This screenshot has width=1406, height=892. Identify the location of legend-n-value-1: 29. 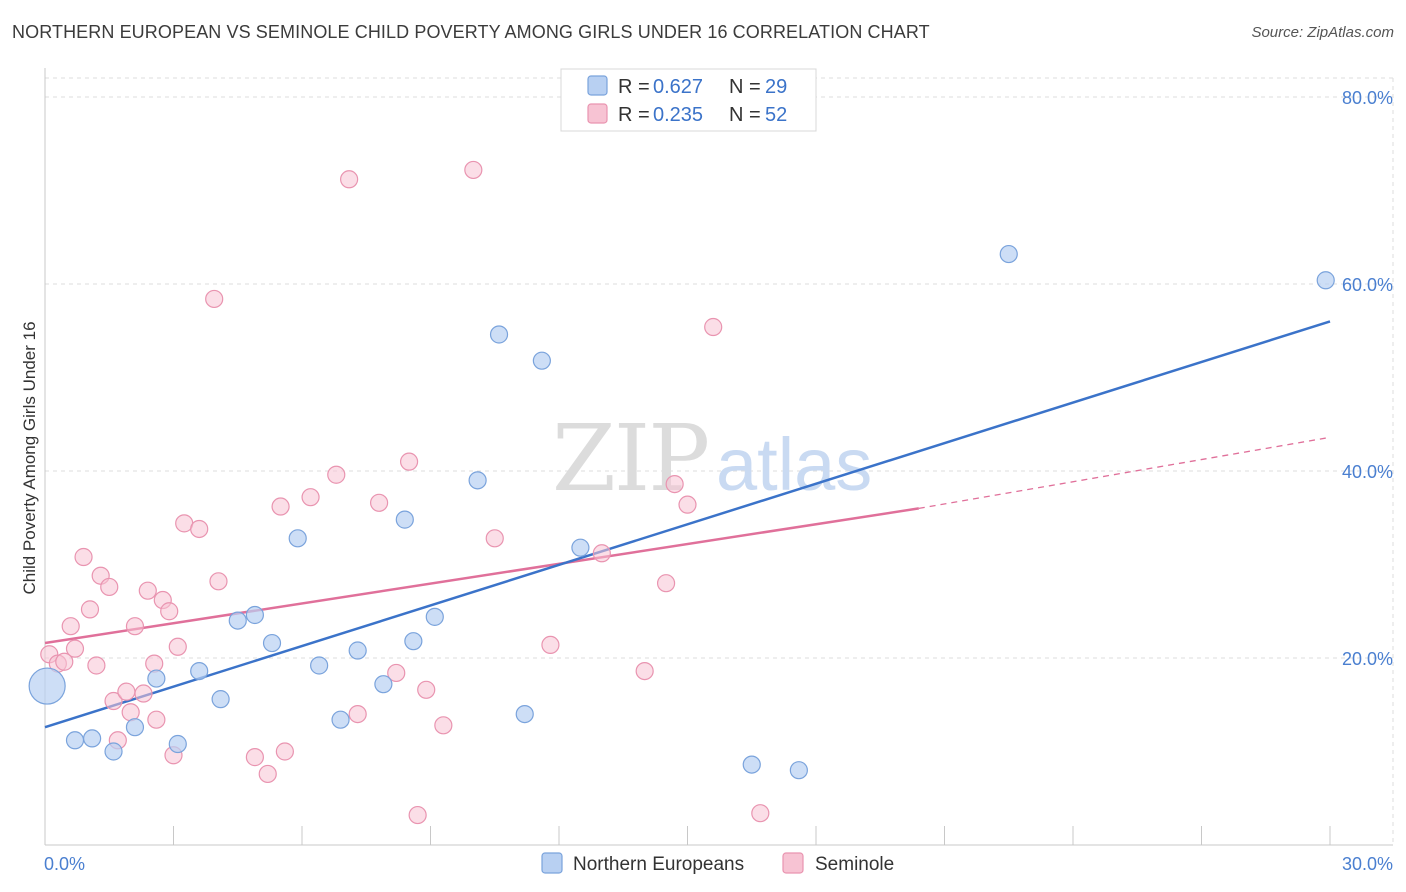
(776, 87).